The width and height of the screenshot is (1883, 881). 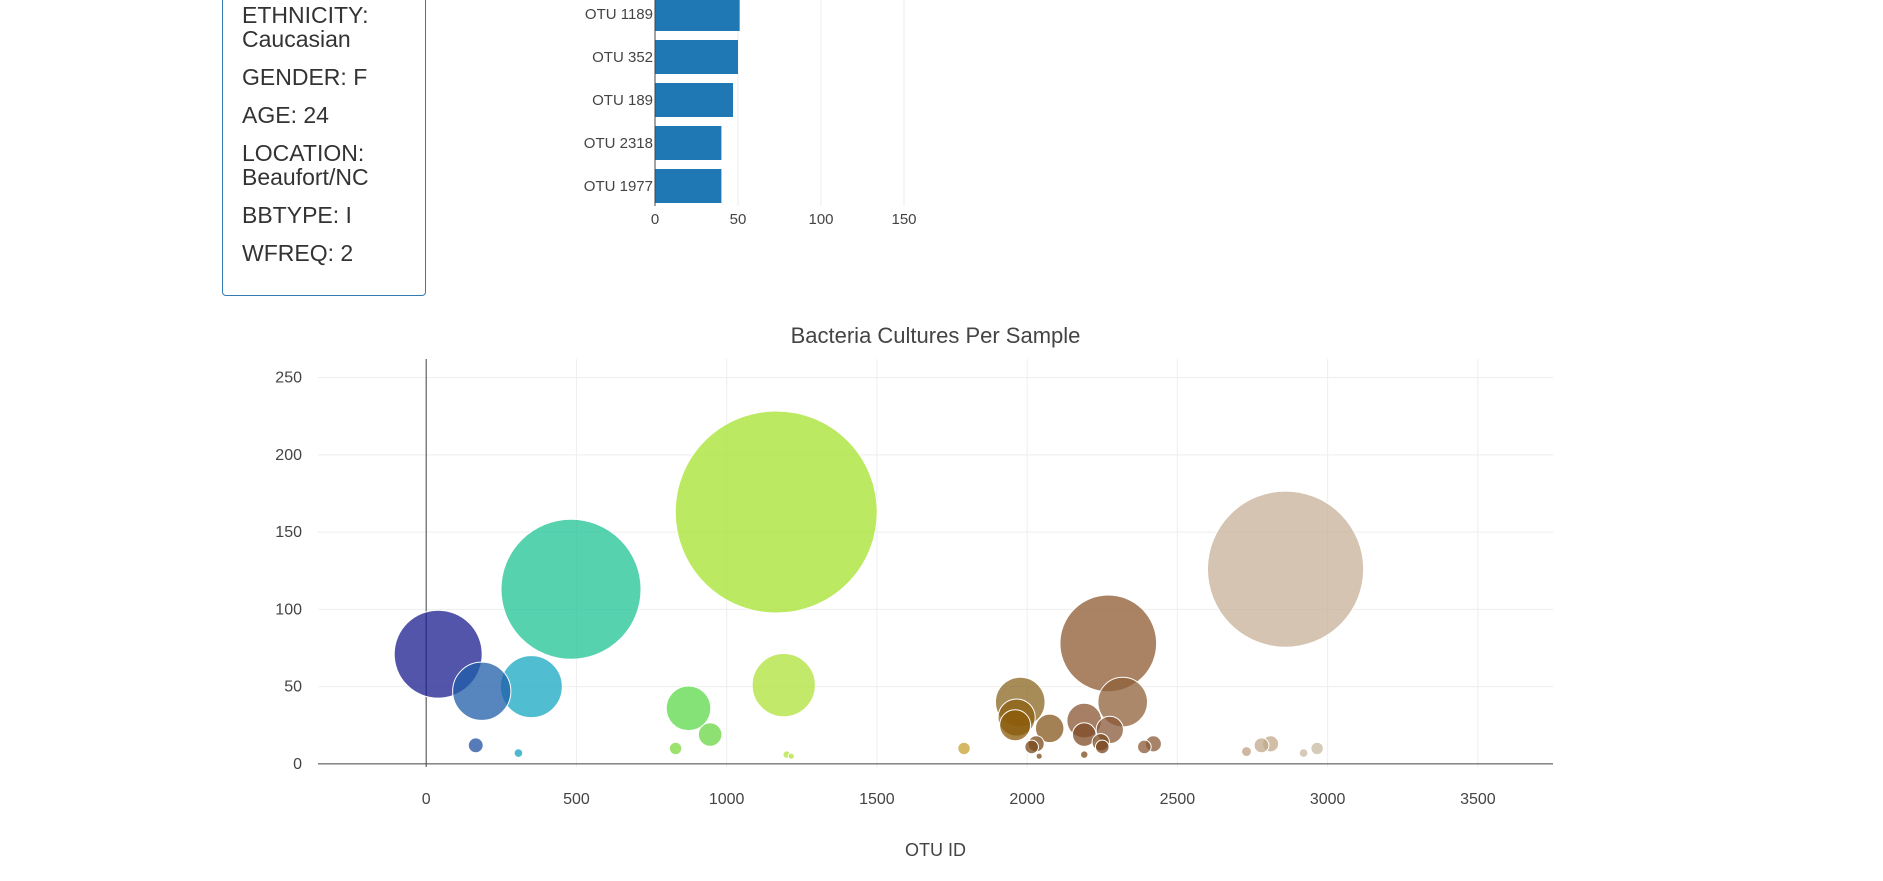 I want to click on bubble-x-tick-label: 1000, so click(x=727, y=799).